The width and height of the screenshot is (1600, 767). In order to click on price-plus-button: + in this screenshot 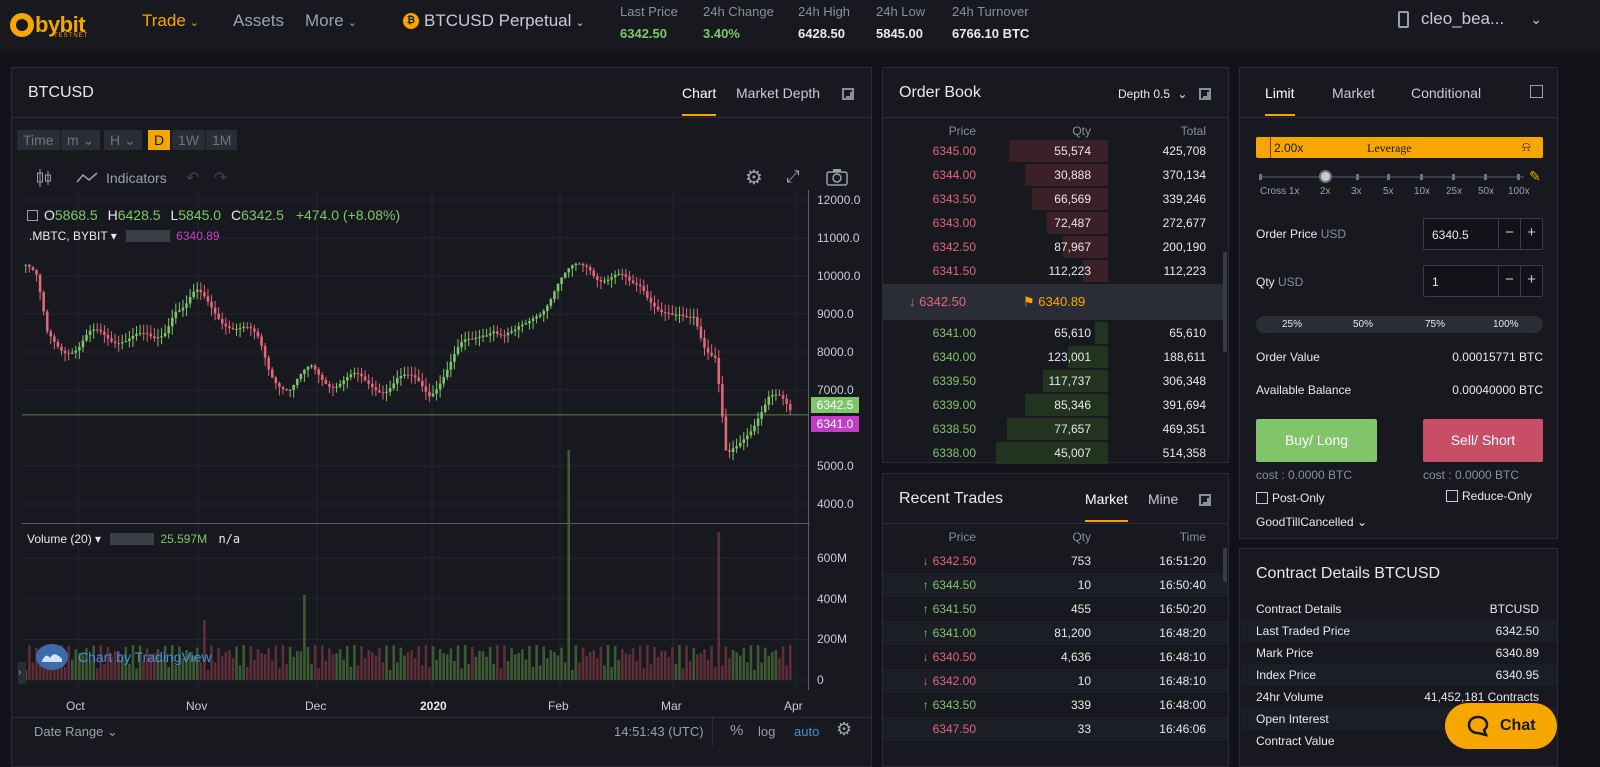, I will do `click(1531, 234)`.